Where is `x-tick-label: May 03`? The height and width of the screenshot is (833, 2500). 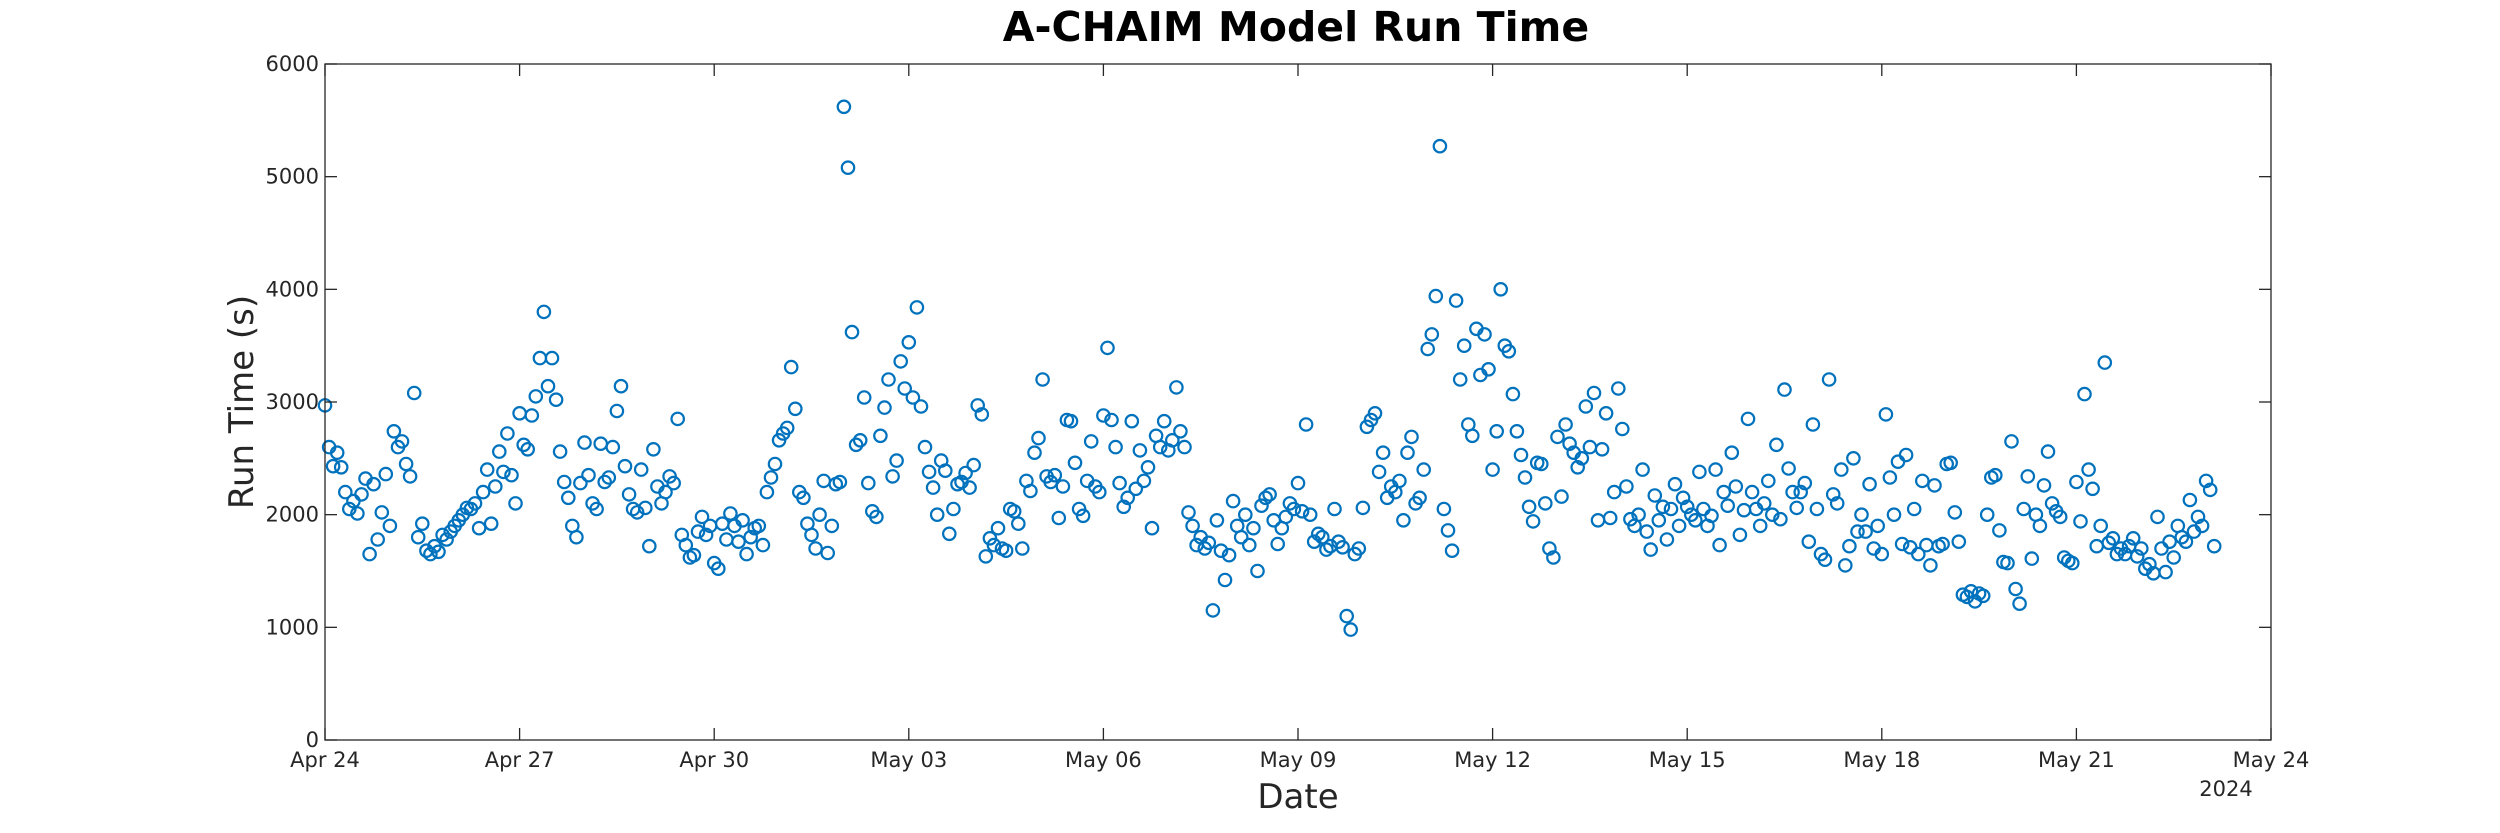 x-tick-label: May 03 is located at coordinates (908, 760).